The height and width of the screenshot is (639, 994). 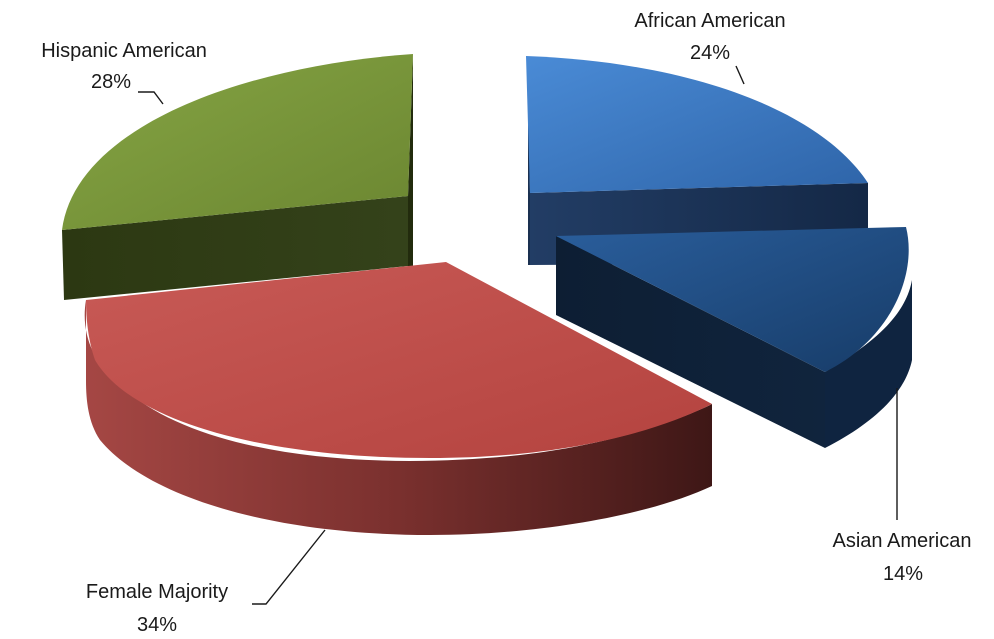 I want to click on label-hispanic-american-percent: 28%, so click(x=111, y=82).